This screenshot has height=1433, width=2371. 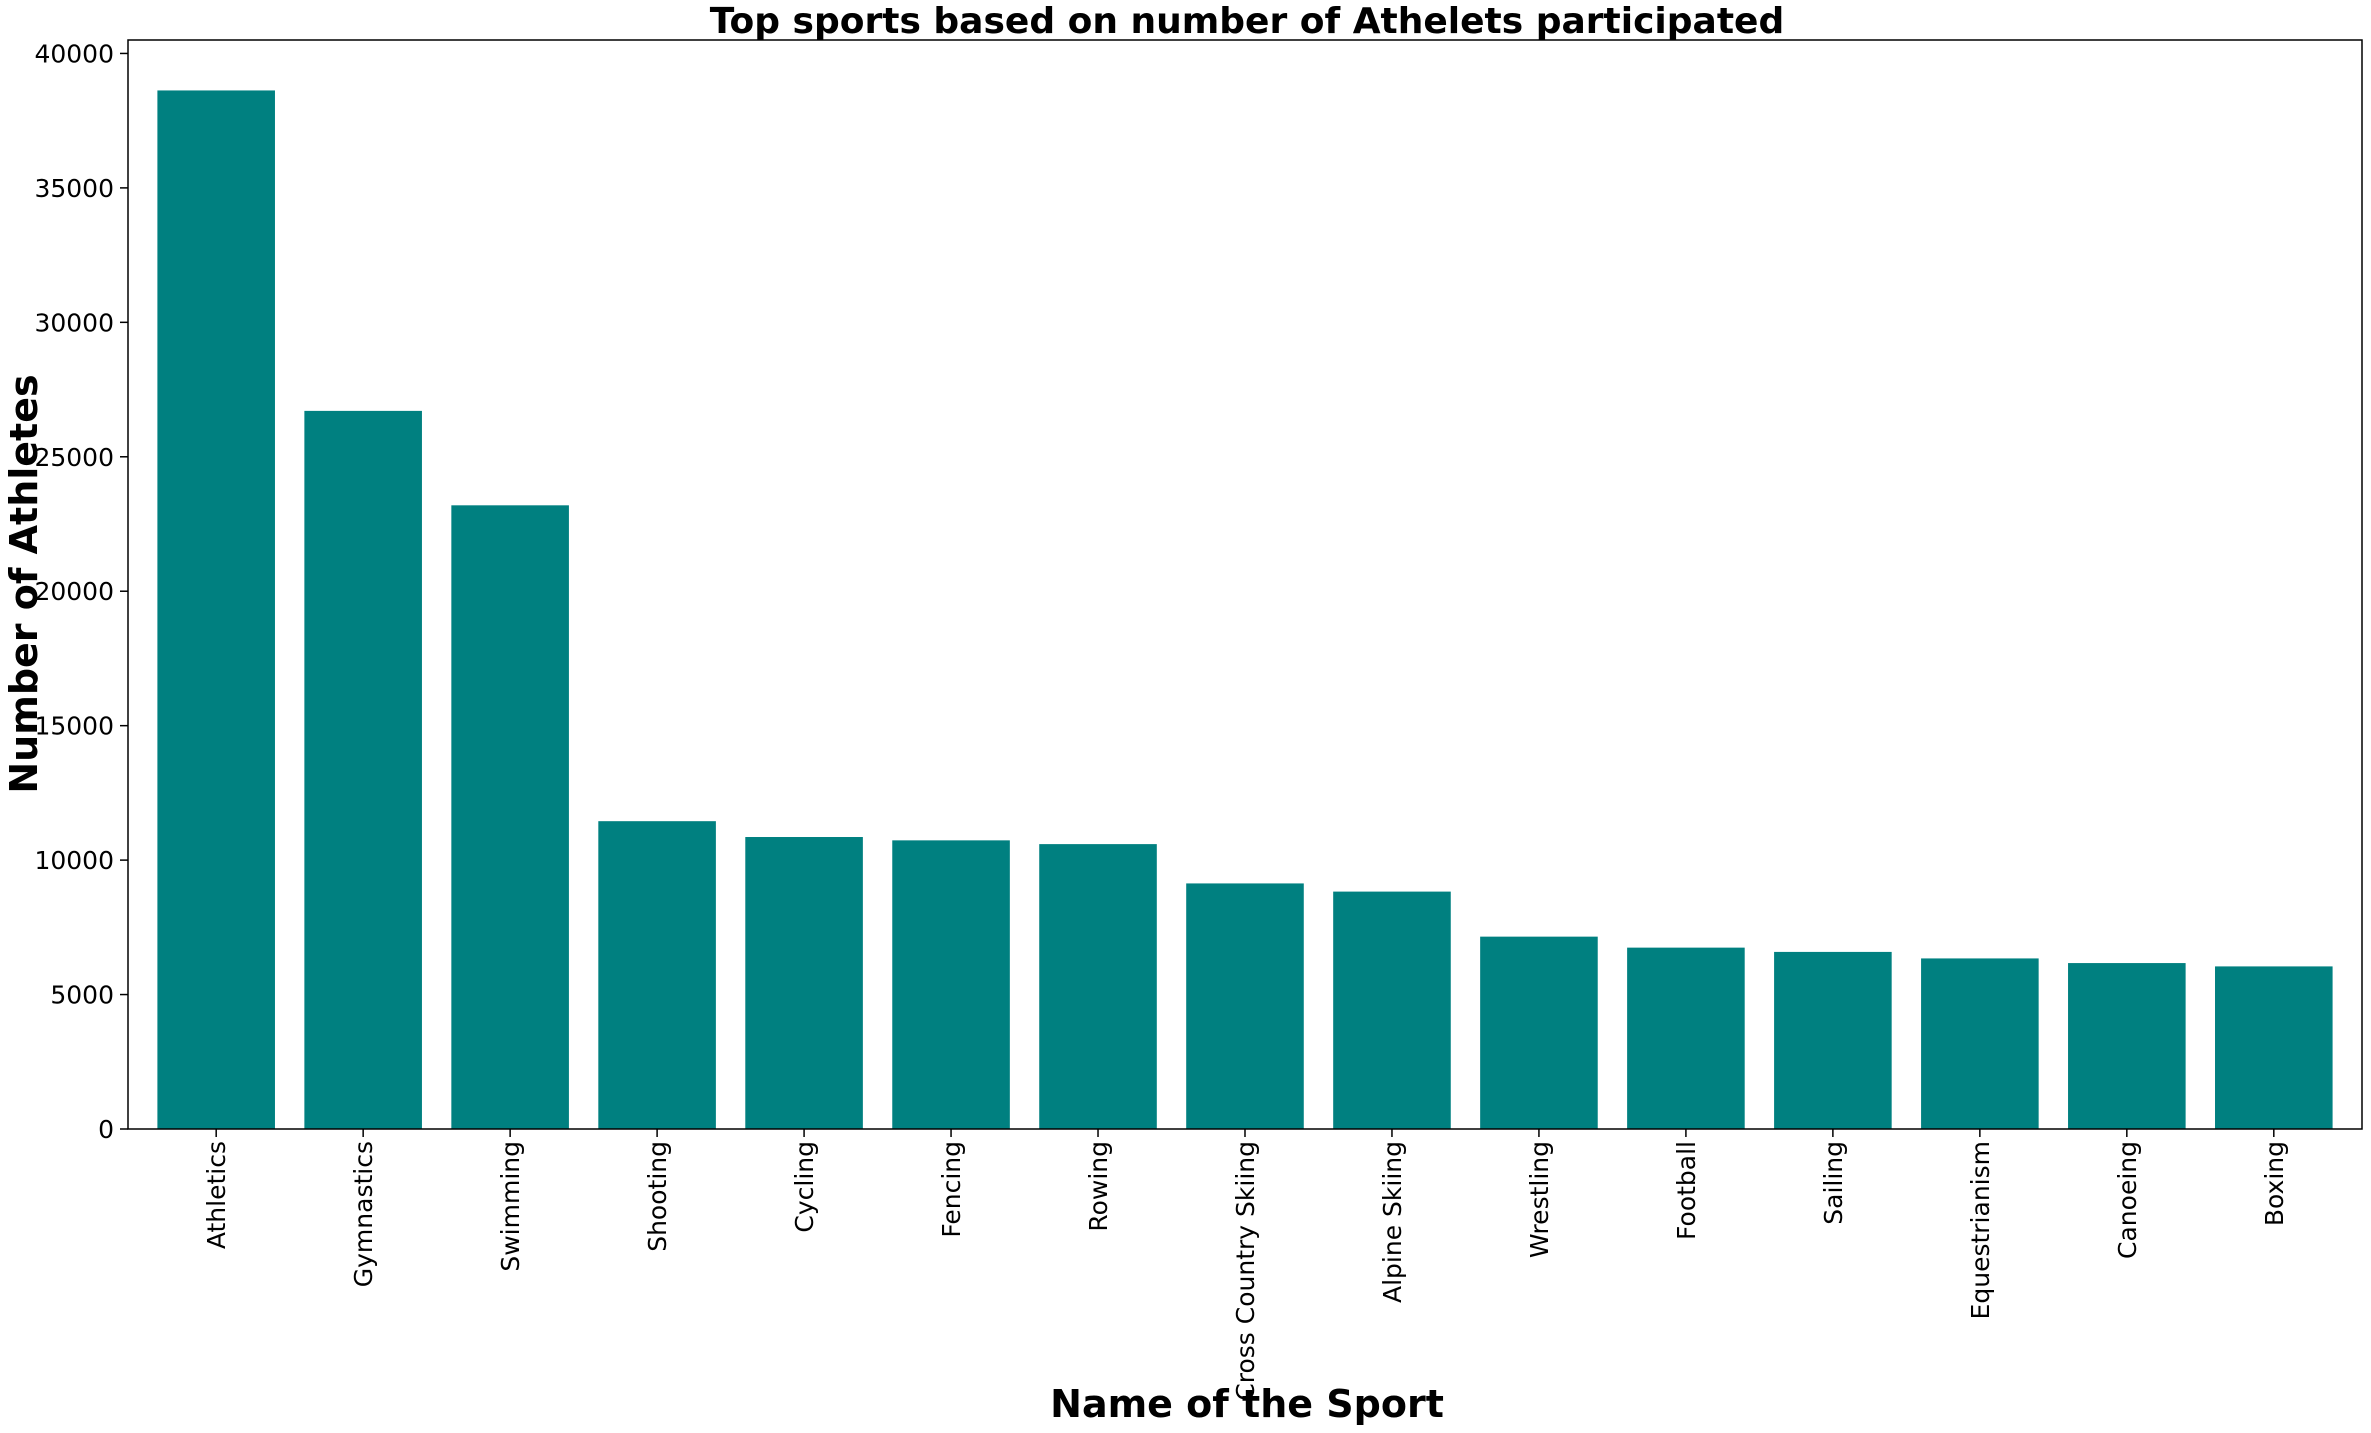 What do you see at coordinates (1392, 1222) in the screenshot?
I see `x-tick-label: Alpine Skiing` at bounding box center [1392, 1222].